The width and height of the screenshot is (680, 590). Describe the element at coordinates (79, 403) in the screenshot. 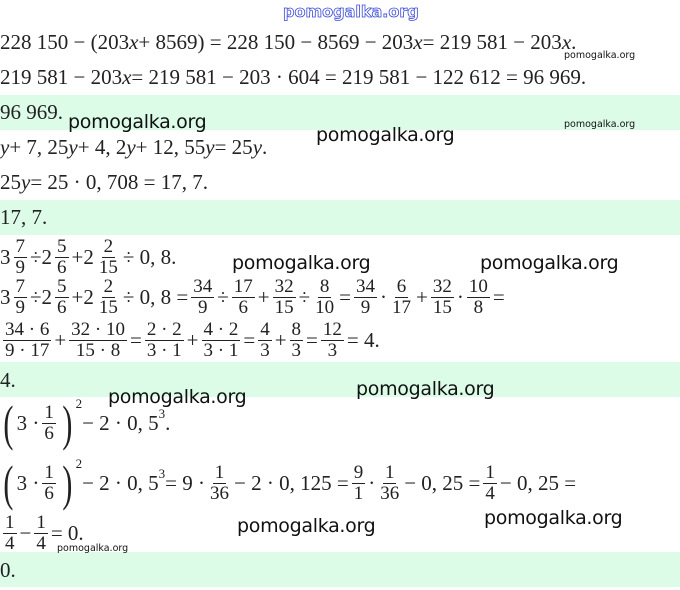

I see `exponent: 2` at that location.